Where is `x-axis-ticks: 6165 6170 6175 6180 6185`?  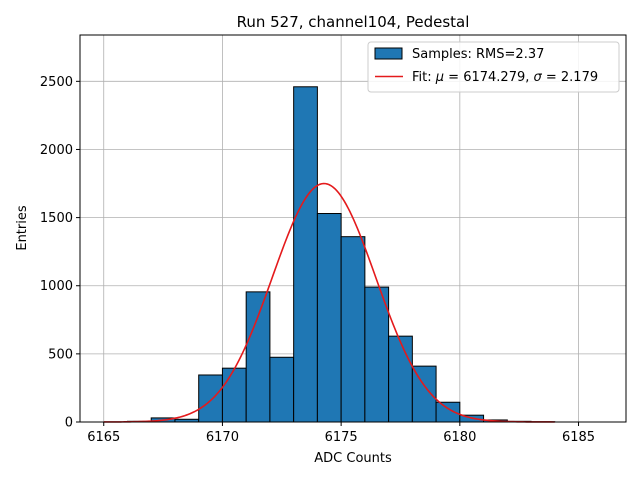 x-axis-ticks: 6165 6170 6175 6180 6185 is located at coordinates (341, 433).